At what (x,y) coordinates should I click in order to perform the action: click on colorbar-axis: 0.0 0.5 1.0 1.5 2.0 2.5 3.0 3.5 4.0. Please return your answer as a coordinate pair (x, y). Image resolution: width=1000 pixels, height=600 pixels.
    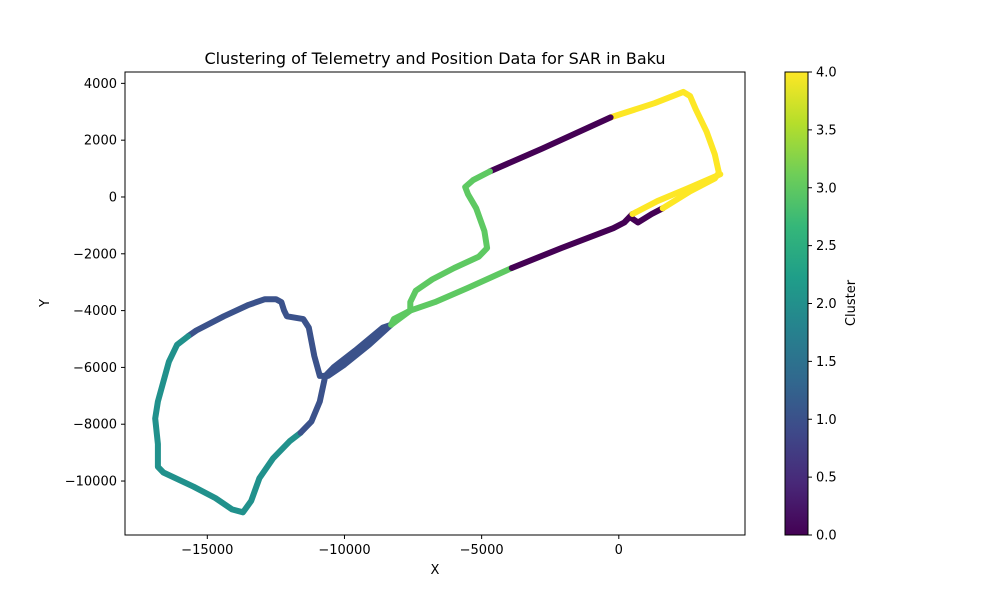
    Looking at the image, I should click on (822, 305).